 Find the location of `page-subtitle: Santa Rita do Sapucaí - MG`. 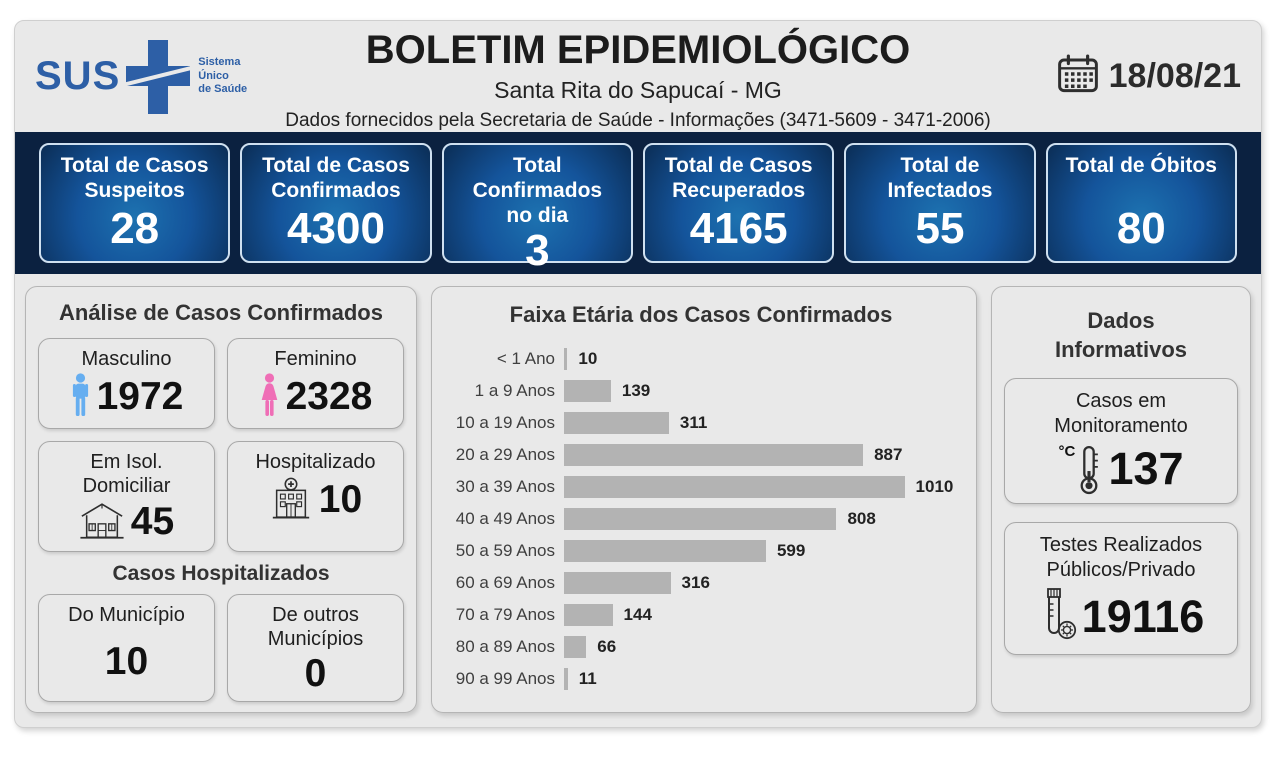

page-subtitle: Santa Rita do Sapucaí - MG is located at coordinates (638, 90).